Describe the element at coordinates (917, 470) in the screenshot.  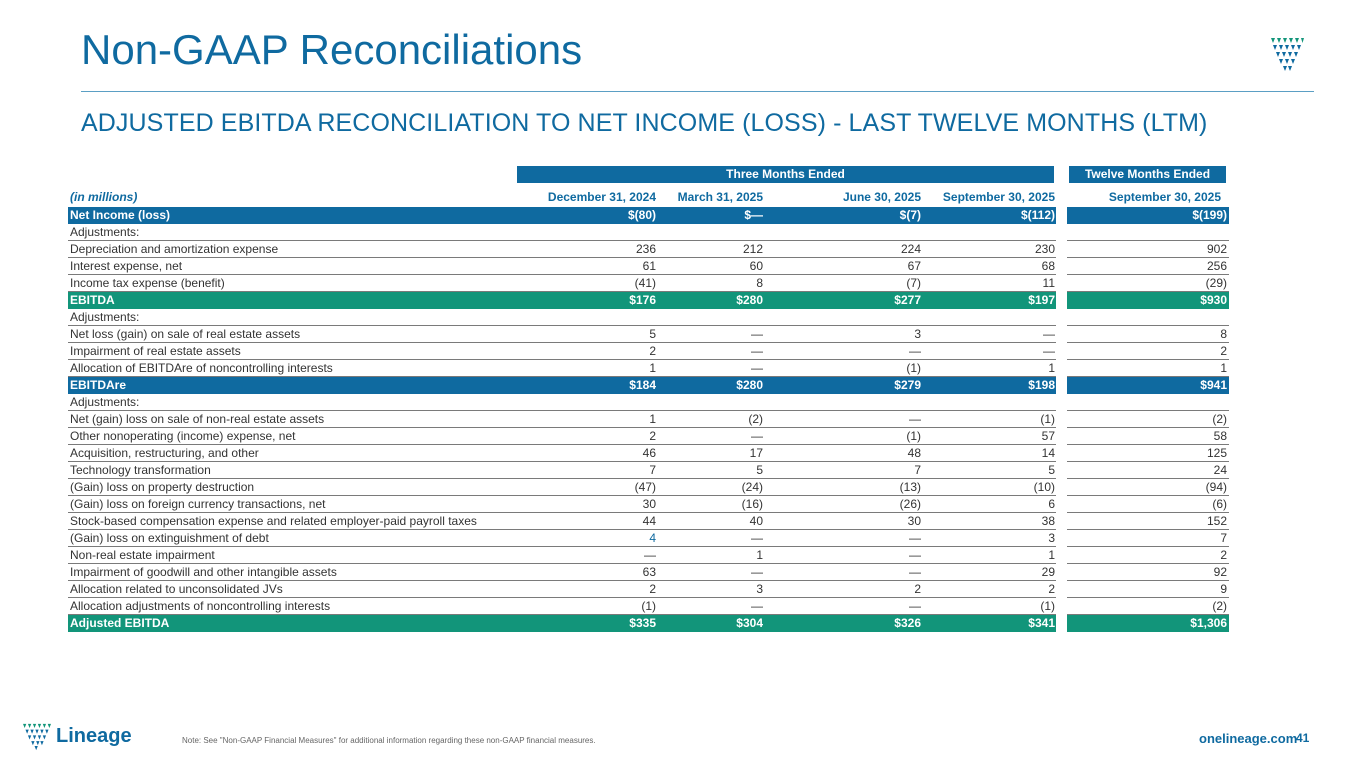
I see `cell-value: 7` at that location.